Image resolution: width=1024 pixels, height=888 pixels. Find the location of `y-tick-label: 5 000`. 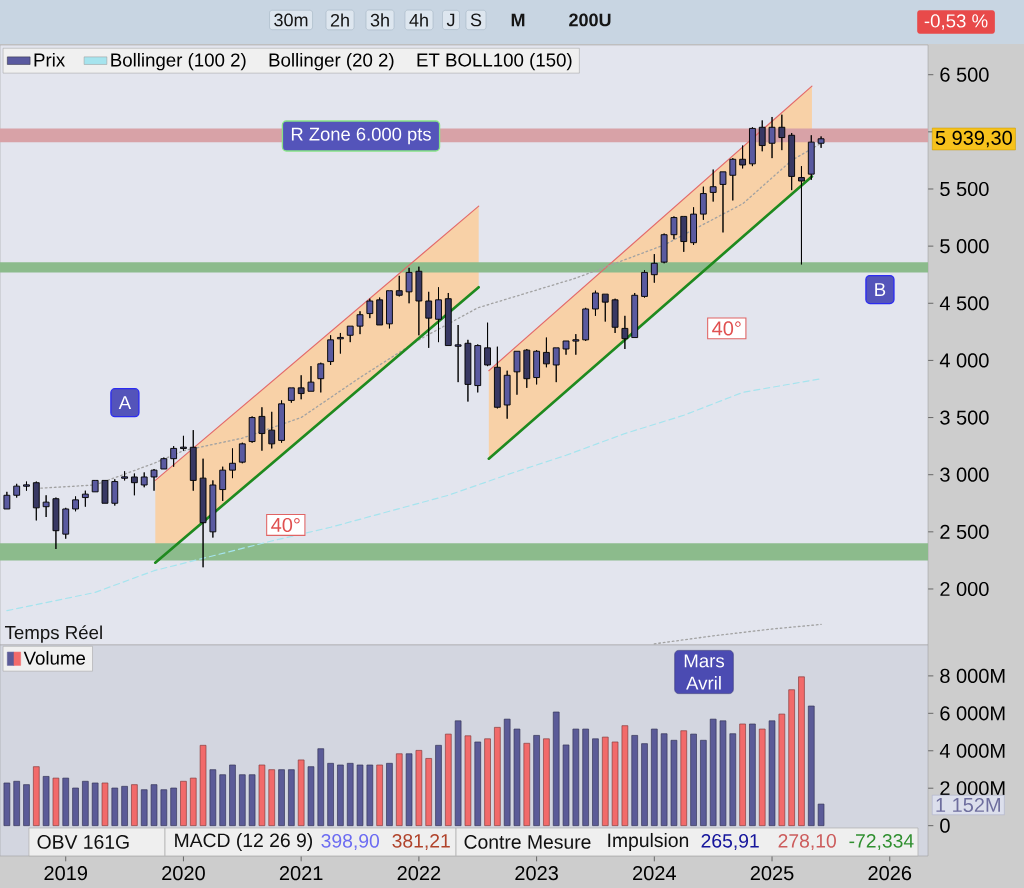

y-tick-label: 5 000 is located at coordinates (964, 246).